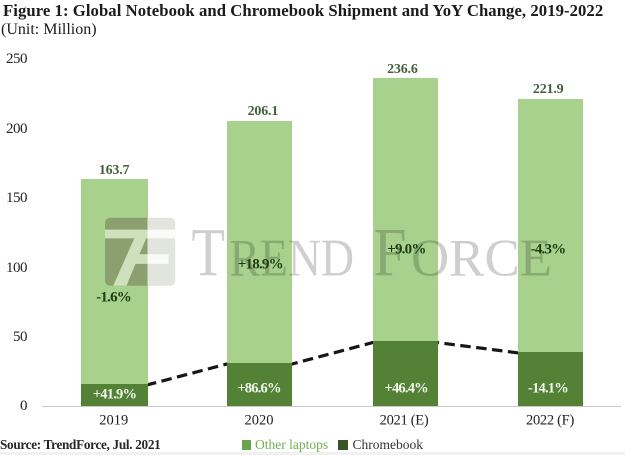  I want to click on svg-text: REND, so click(292, 259).